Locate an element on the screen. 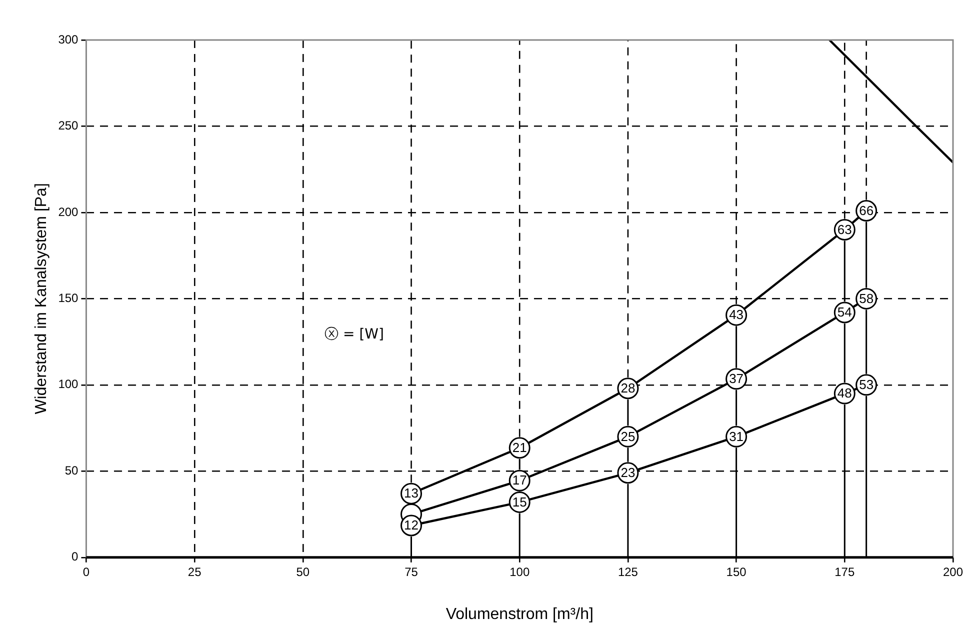 The height and width of the screenshot is (636, 975). x-tick-label: 175 is located at coordinates (844, 571).